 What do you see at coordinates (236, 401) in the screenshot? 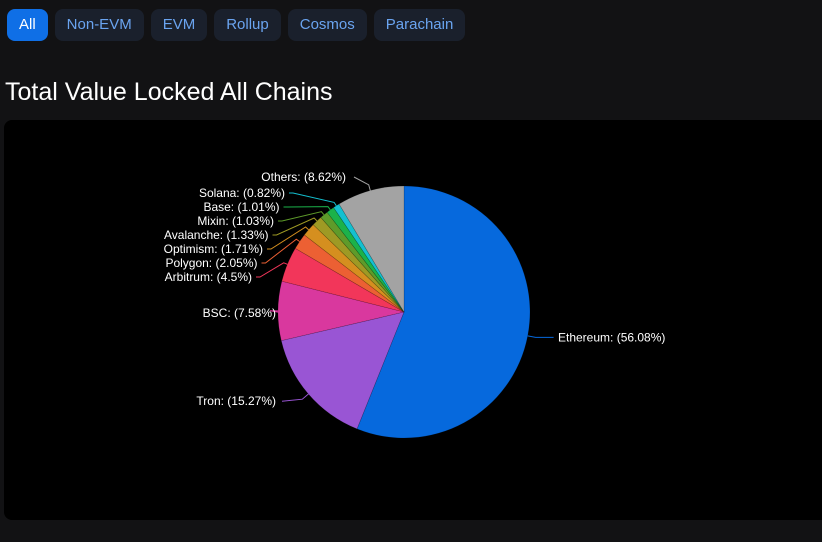
I see `pie-label-tron: Tron: (15.27%)` at bounding box center [236, 401].